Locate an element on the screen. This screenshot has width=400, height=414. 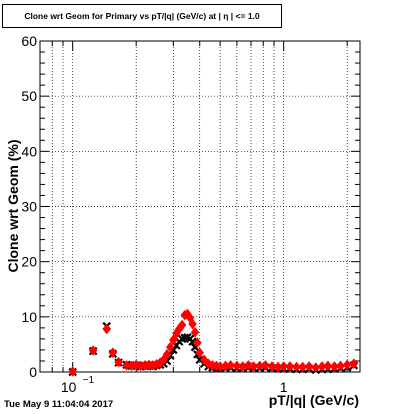
timestamp: Tue May 9 11:04:04 2017 is located at coordinates (59, 404).